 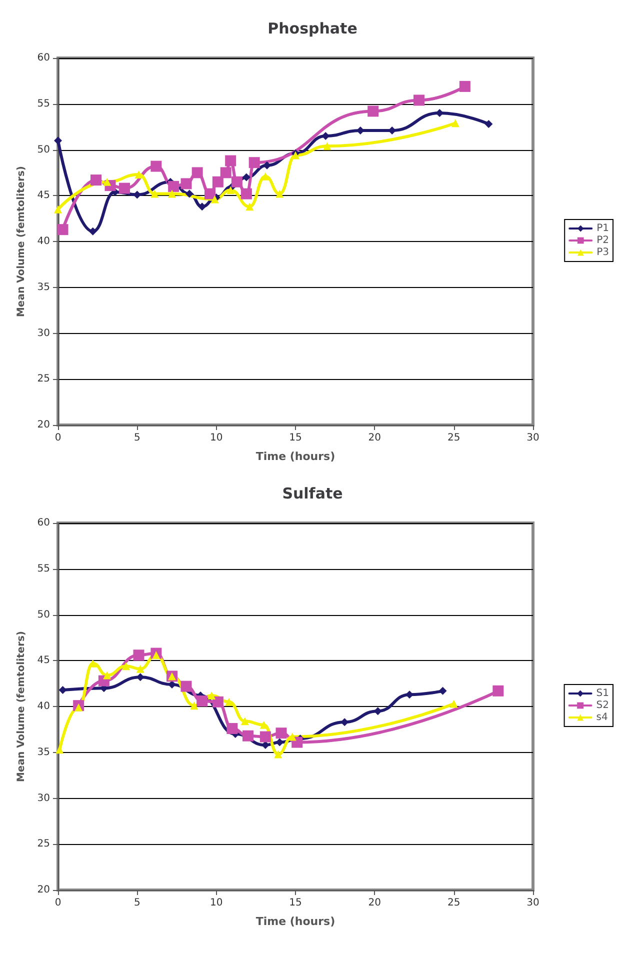 I want to click on legend-label: S1, so click(x=603, y=693).